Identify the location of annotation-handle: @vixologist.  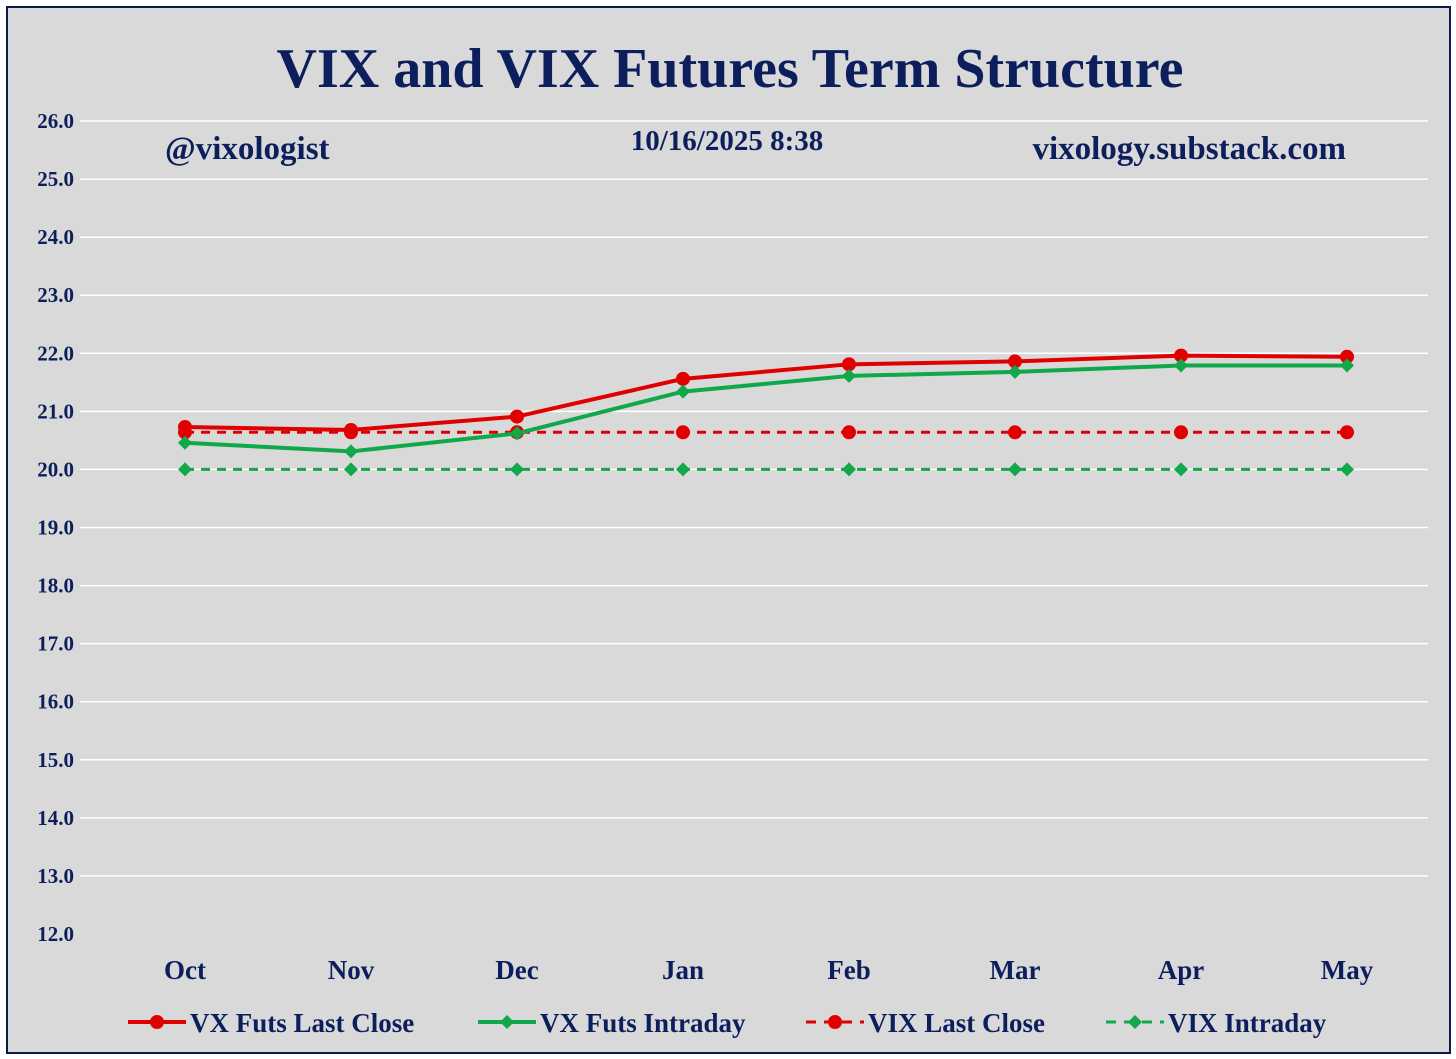
(247, 149).